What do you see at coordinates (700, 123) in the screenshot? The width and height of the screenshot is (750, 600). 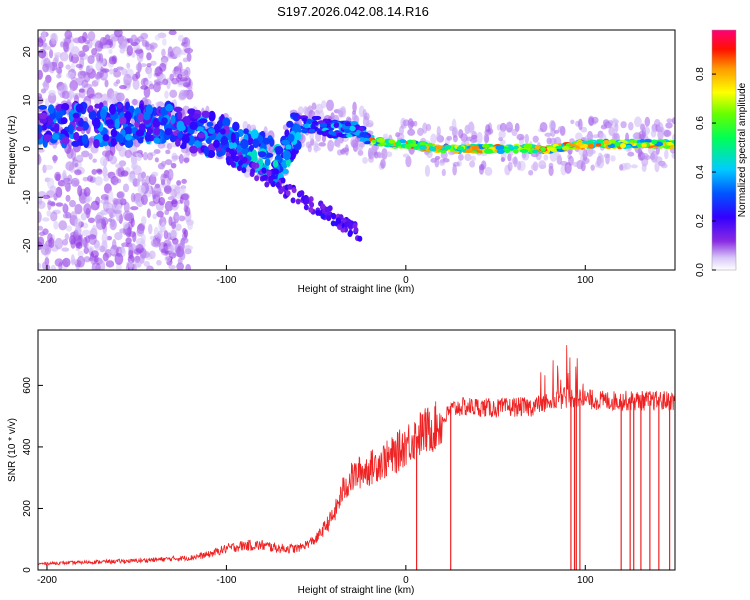 I see `colorbar-tick-label: 0.6` at bounding box center [700, 123].